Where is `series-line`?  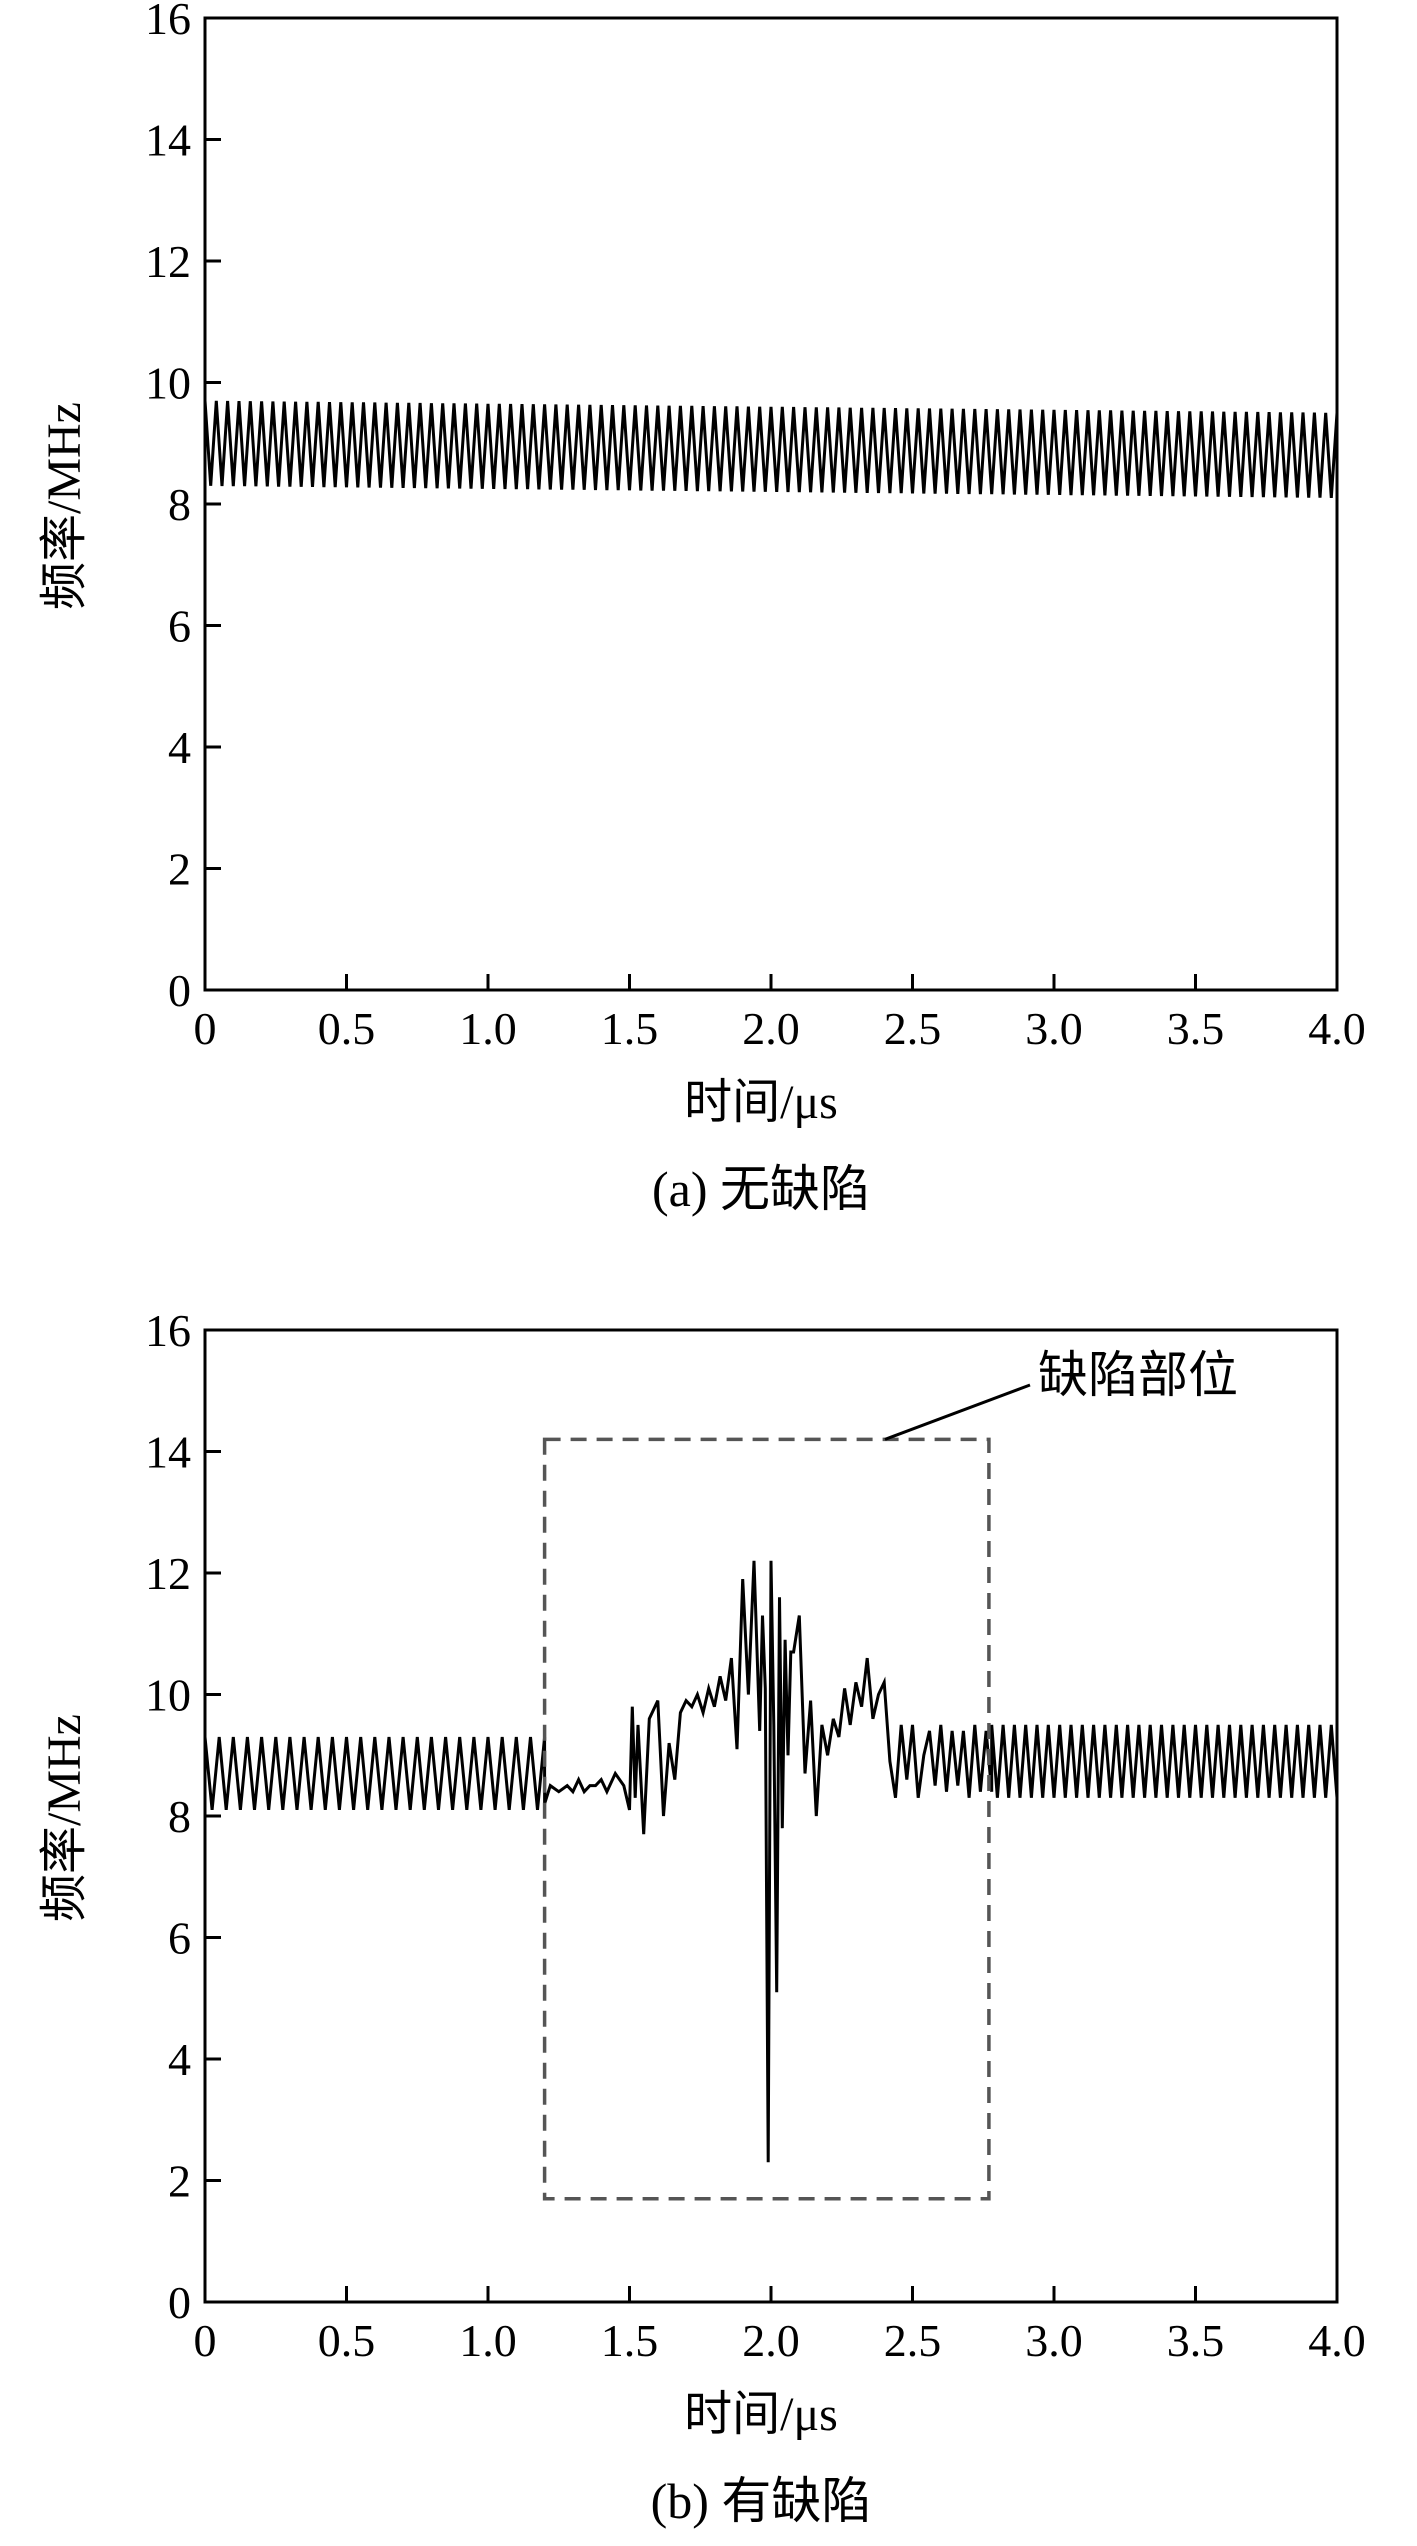 series-line is located at coordinates (771, 449).